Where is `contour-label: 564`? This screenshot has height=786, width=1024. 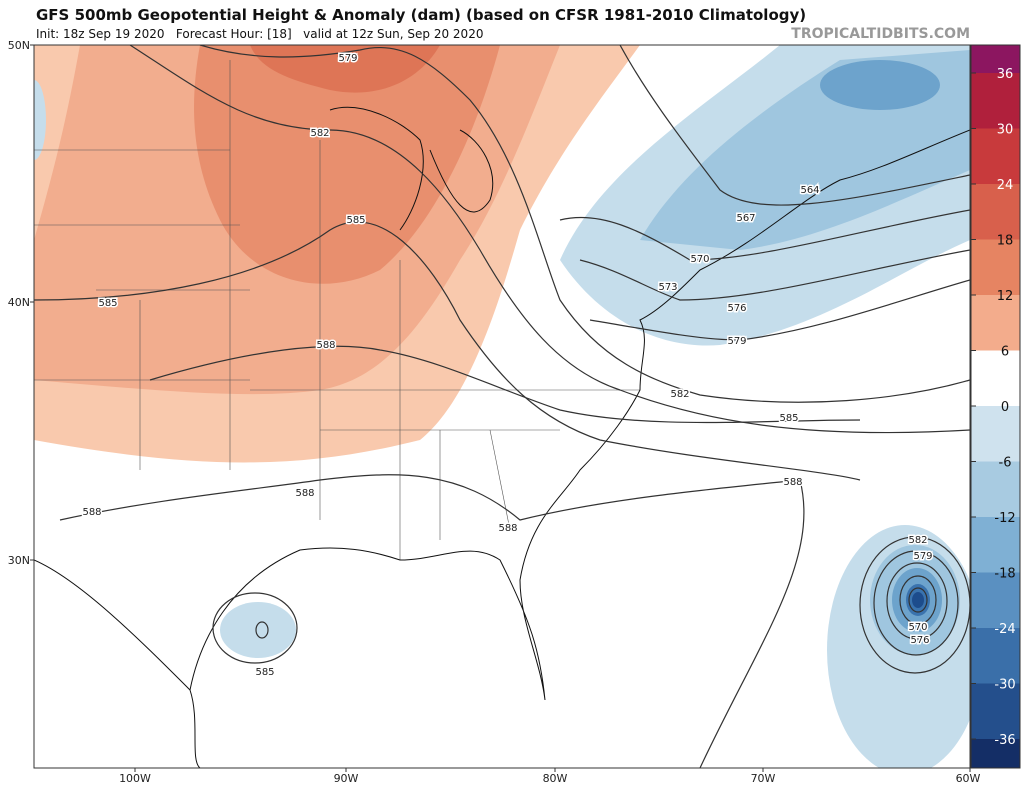 contour-label: 564 is located at coordinates (809, 190).